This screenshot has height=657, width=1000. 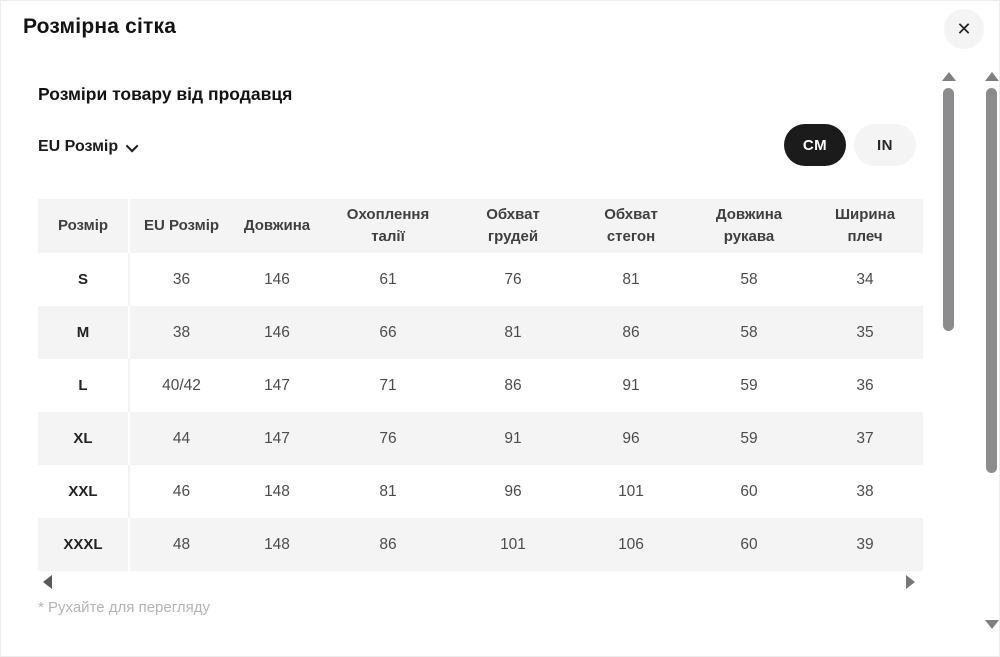 What do you see at coordinates (181, 385) in the screenshot?
I see `value-cell: 40/42` at bounding box center [181, 385].